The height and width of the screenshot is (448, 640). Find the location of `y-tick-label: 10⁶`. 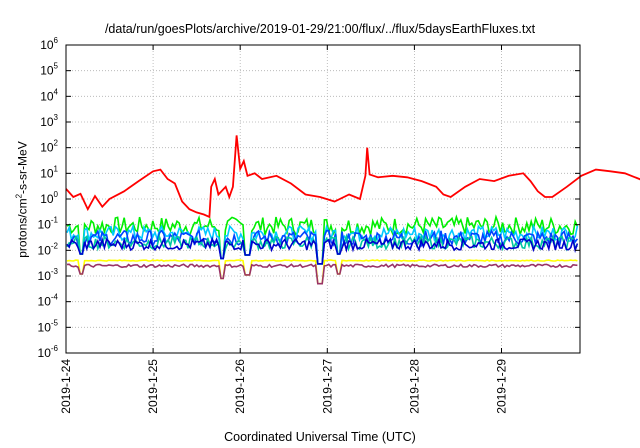

y-tick-label: 10⁶ is located at coordinates (49, 44).